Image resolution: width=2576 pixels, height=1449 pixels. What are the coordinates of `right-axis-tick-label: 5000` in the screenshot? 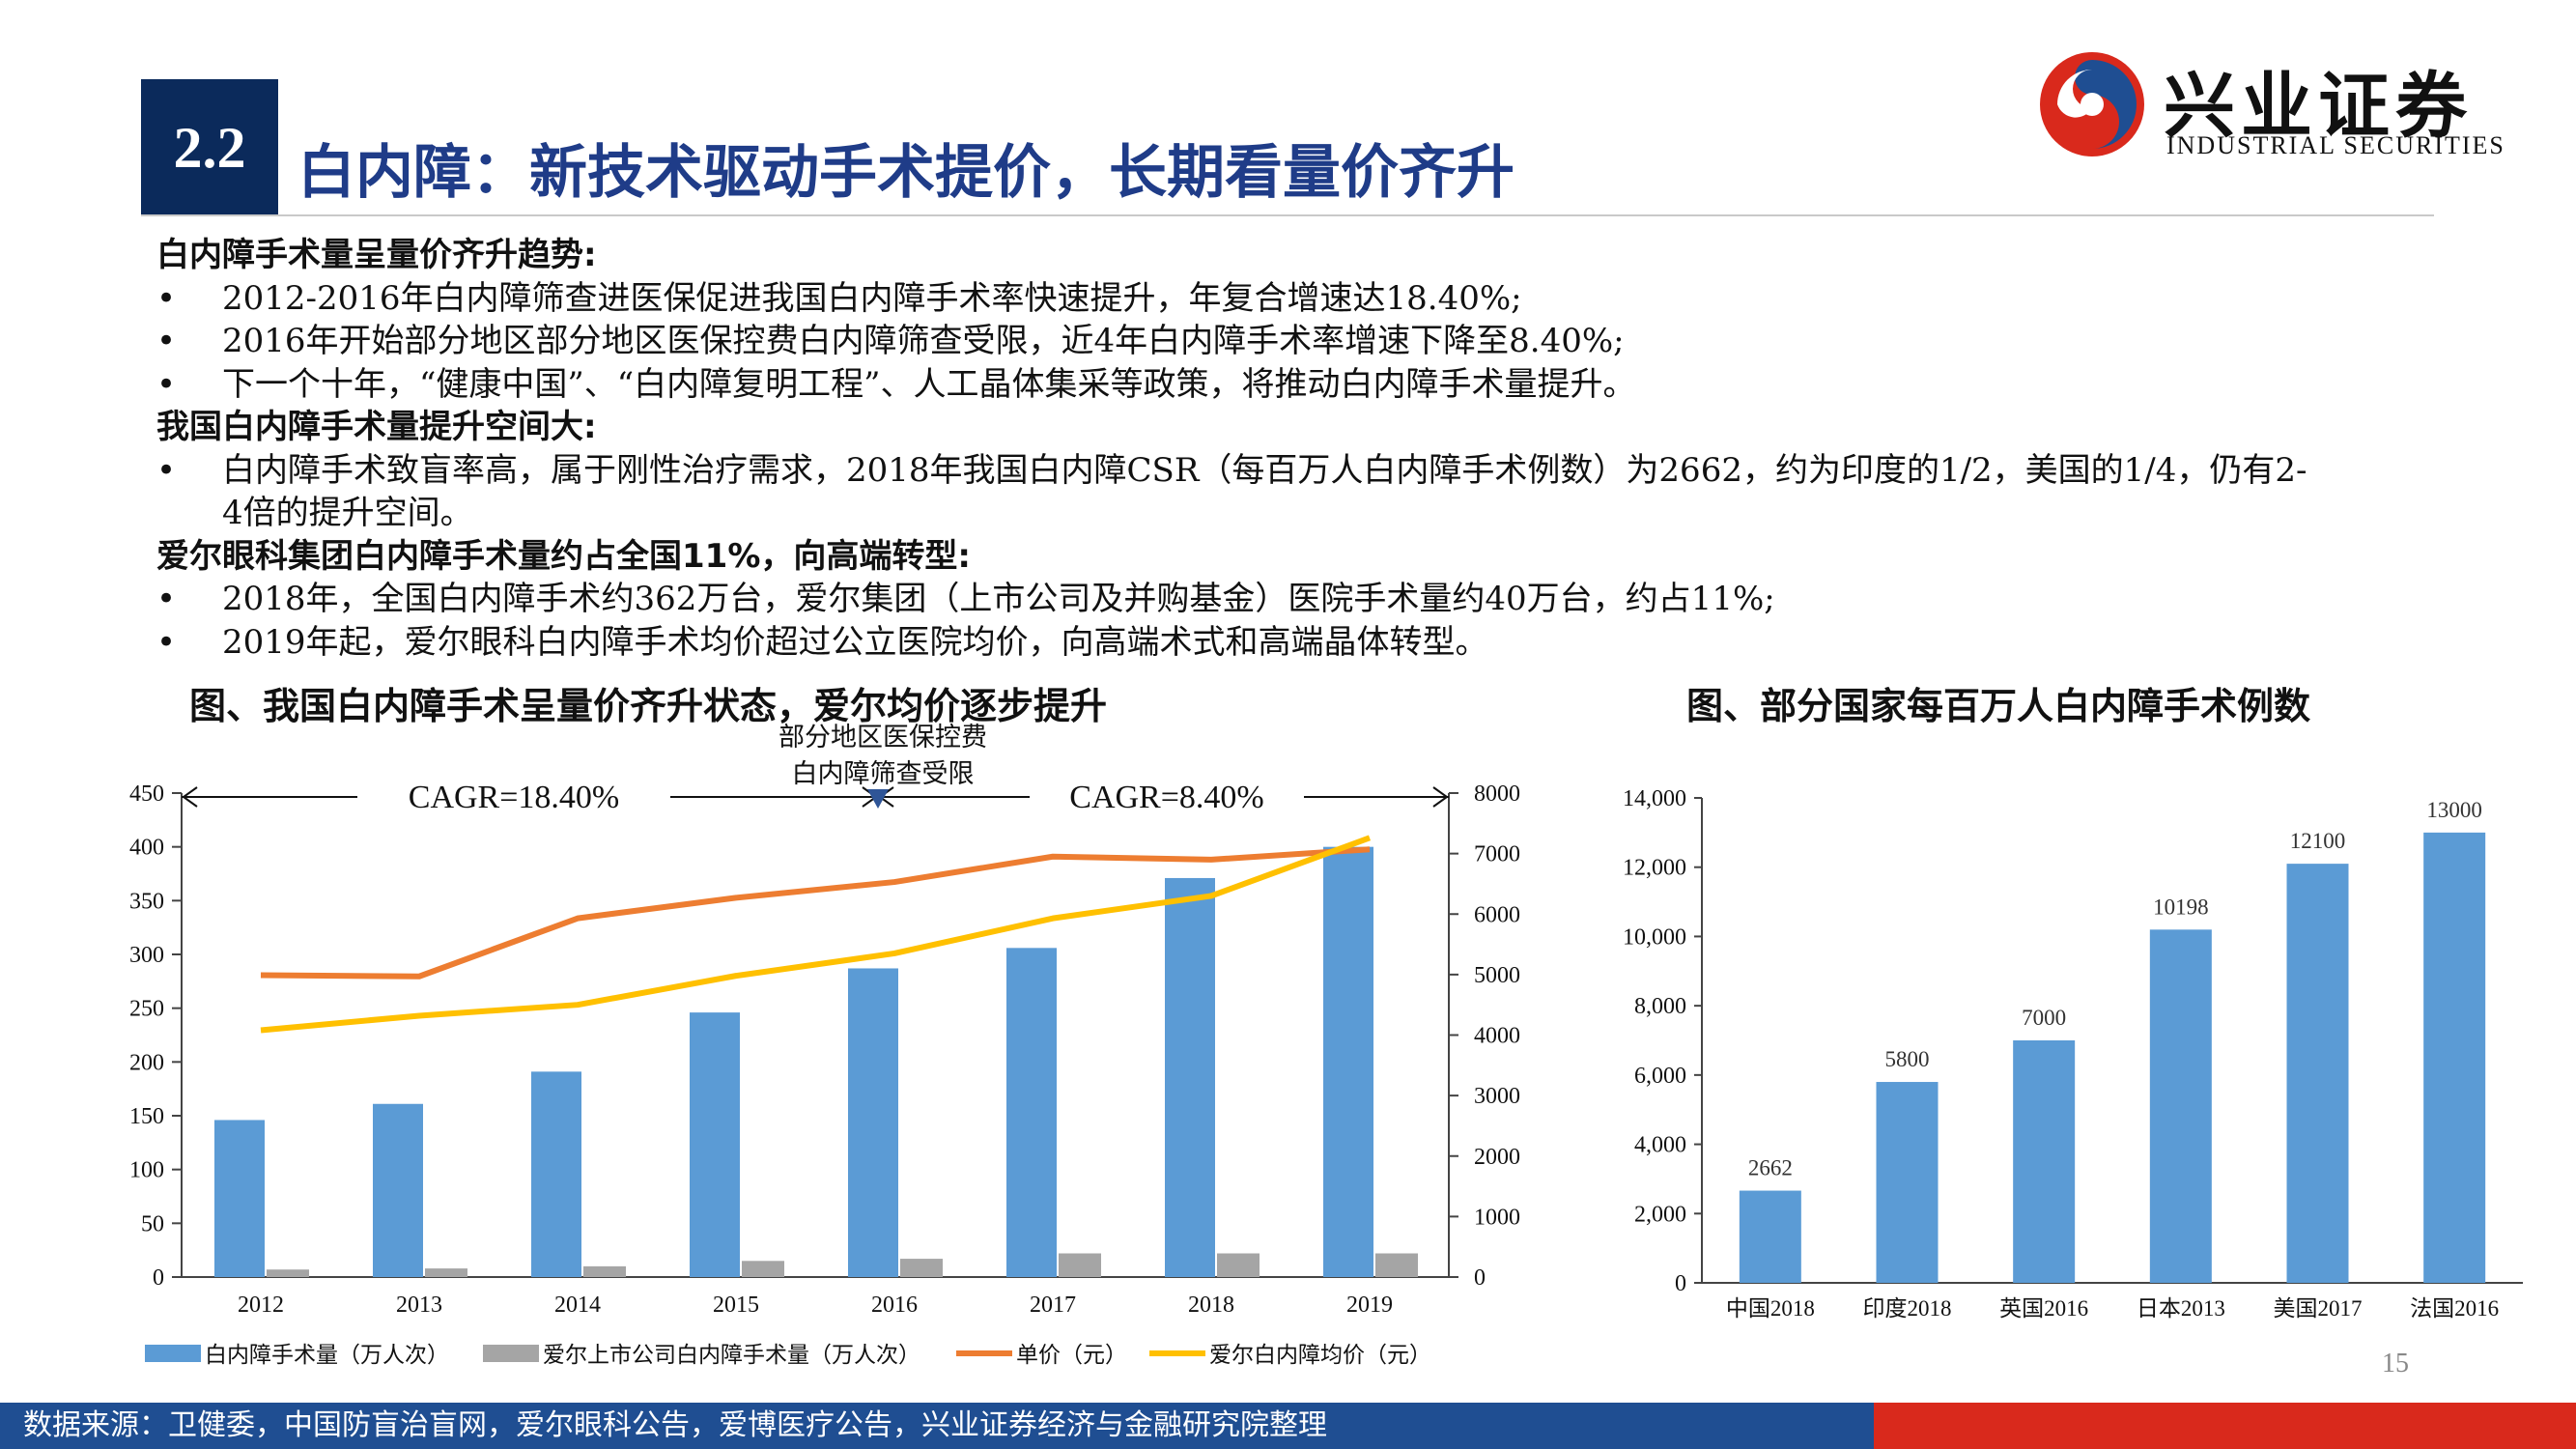 It's located at (1497, 975).